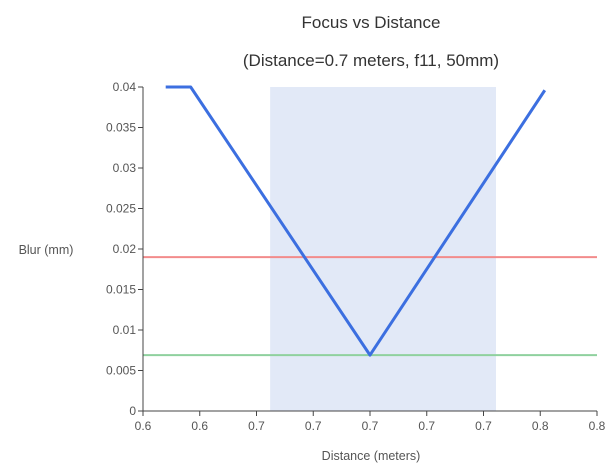 The image size is (611, 466). I want to click on y-axis-label: Blur (mm), so click(46, 250).